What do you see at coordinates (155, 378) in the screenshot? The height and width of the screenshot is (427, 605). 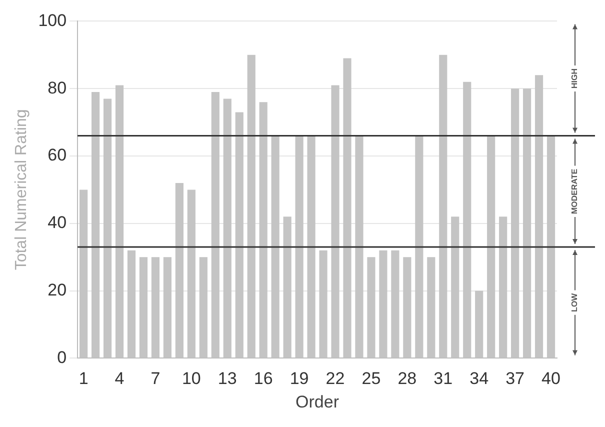 I see `x-tick-label: 7` at bounding box center [155, 378].